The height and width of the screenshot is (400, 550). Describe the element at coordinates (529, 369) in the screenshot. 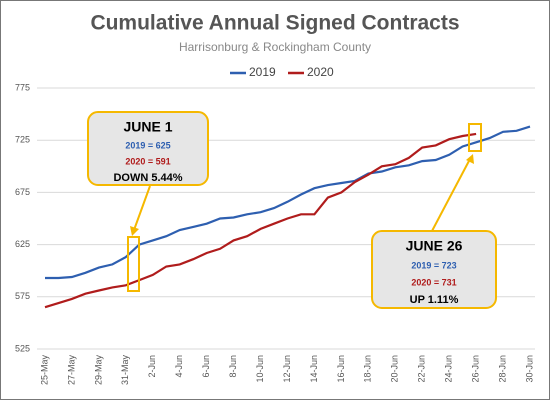

I see `x-tick-label: 30-Jun` at that location.